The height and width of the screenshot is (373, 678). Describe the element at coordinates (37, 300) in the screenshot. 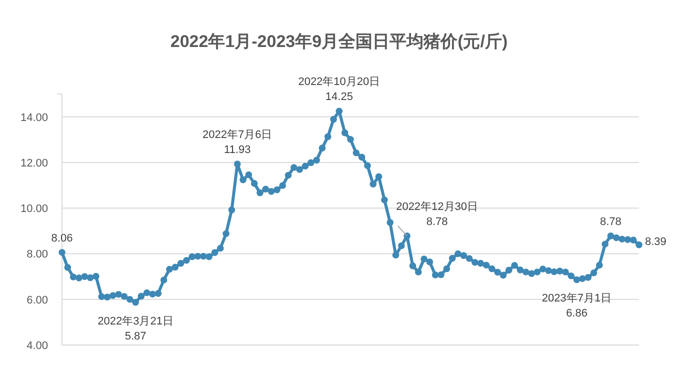

I see `y-tick-label: 6.00` at that location.